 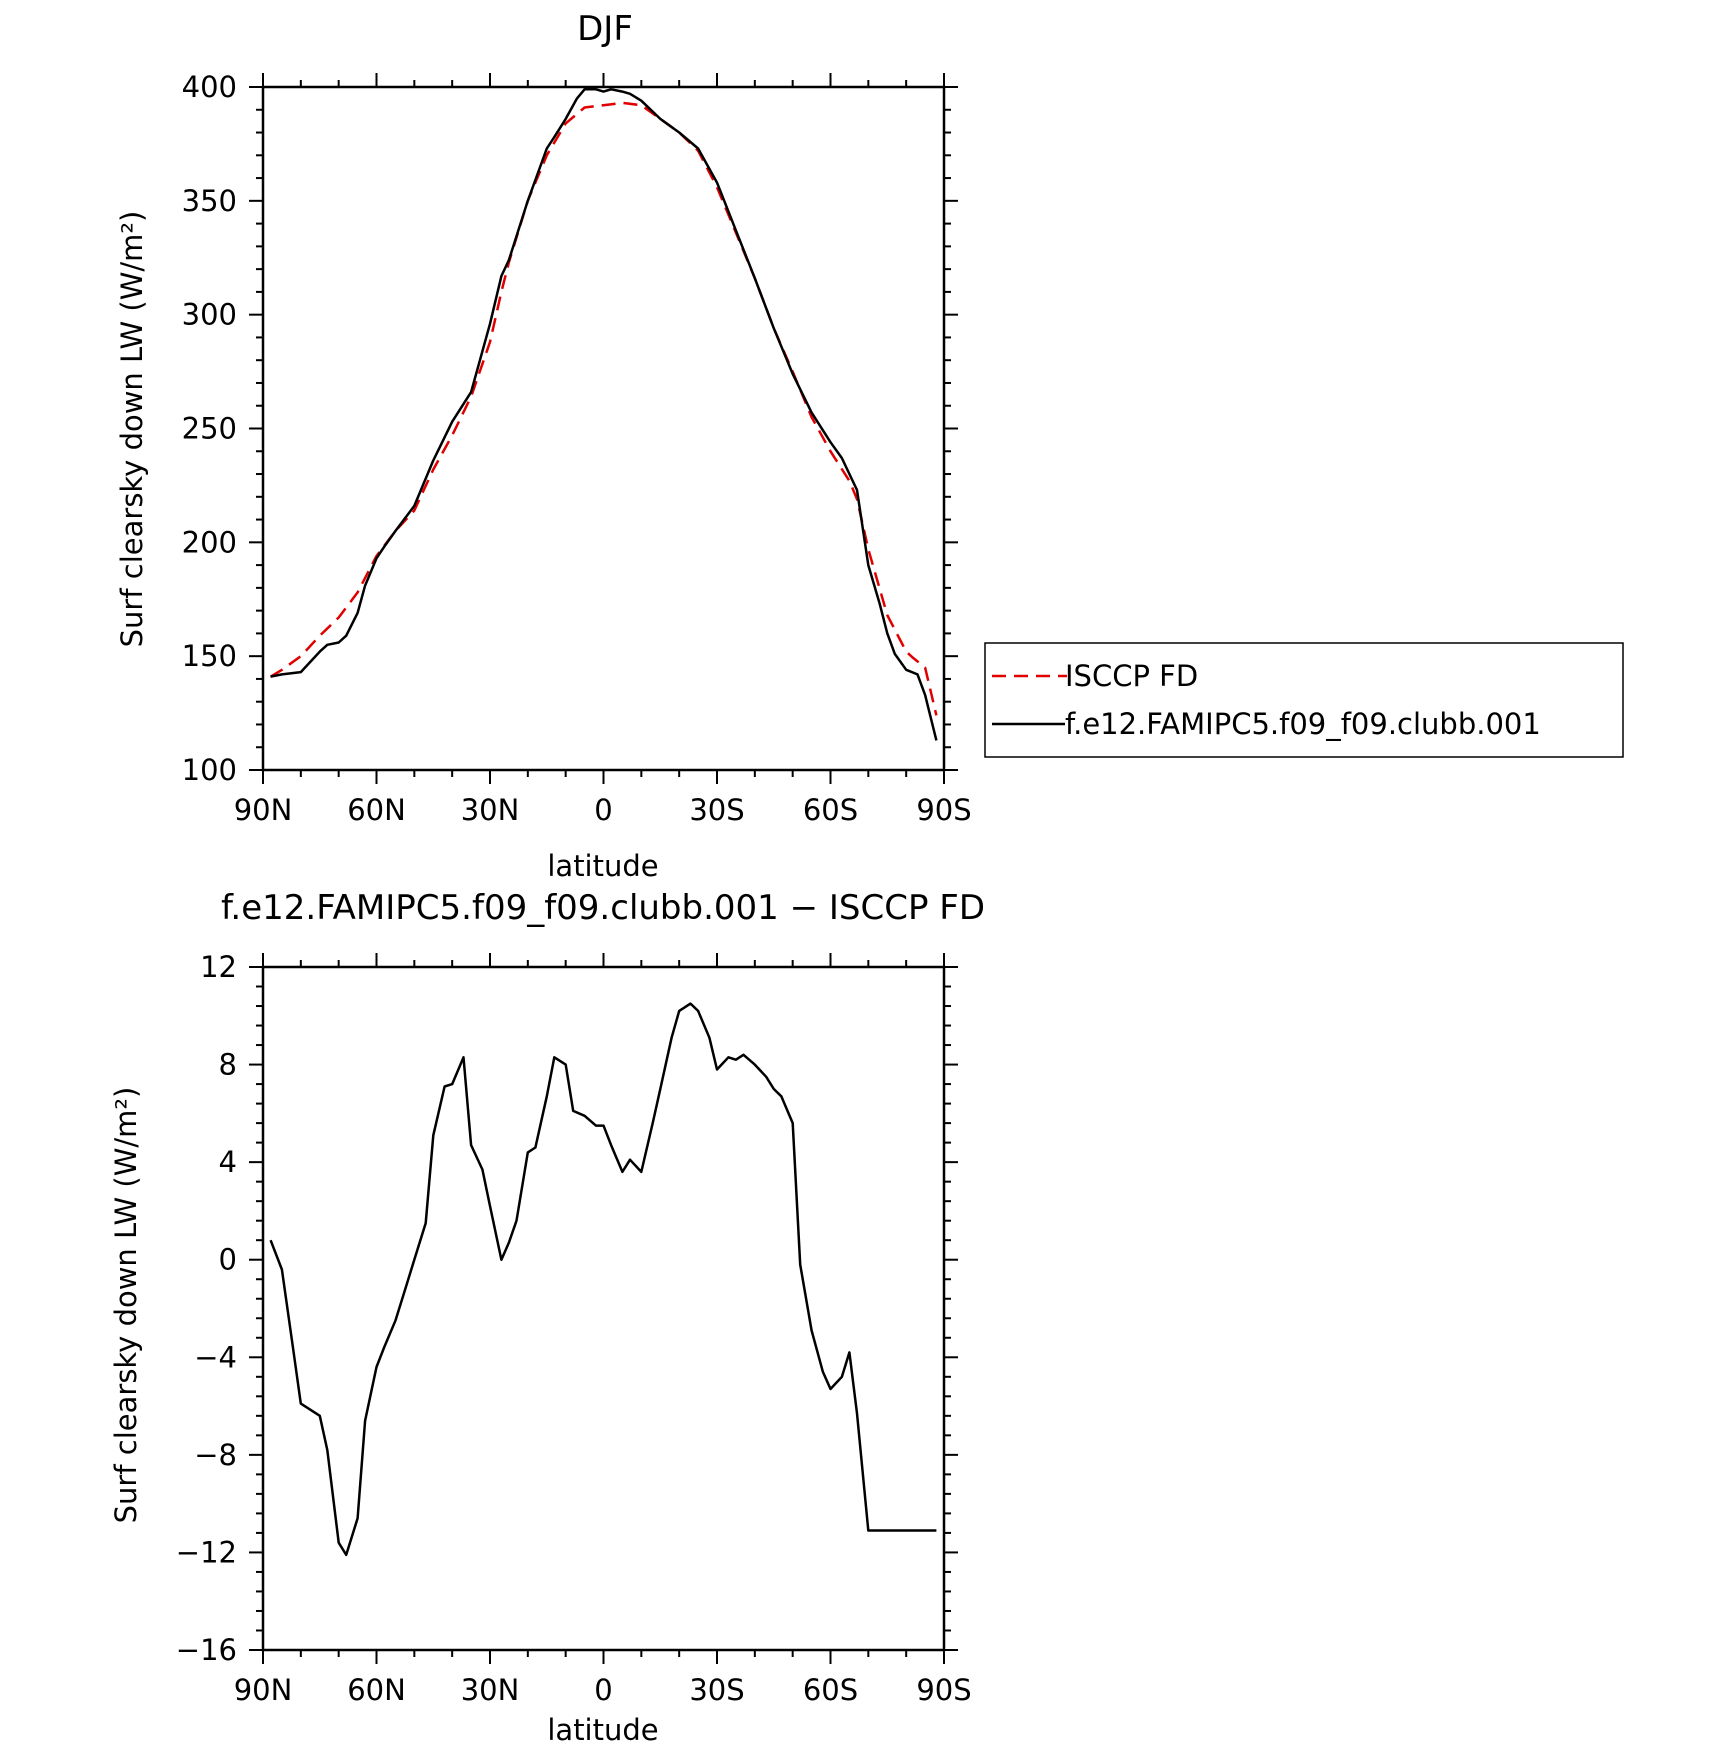 What do you see at coordinates (132, 429) in the screenshot?
I see `top-y-axis-title: Surf clearsky down LW (W/m²)` at bounding box center [132, 429].